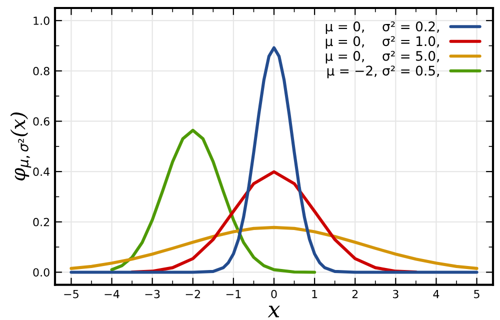  Describe the element at coordinates (41, 121) in the screenshot. I see `y-tick-label: 0.6` at that location.